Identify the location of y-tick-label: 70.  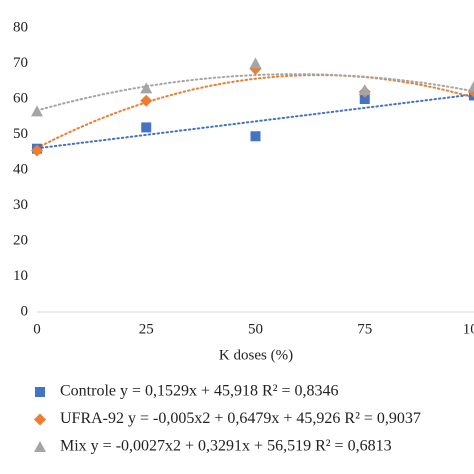
(20, 63).